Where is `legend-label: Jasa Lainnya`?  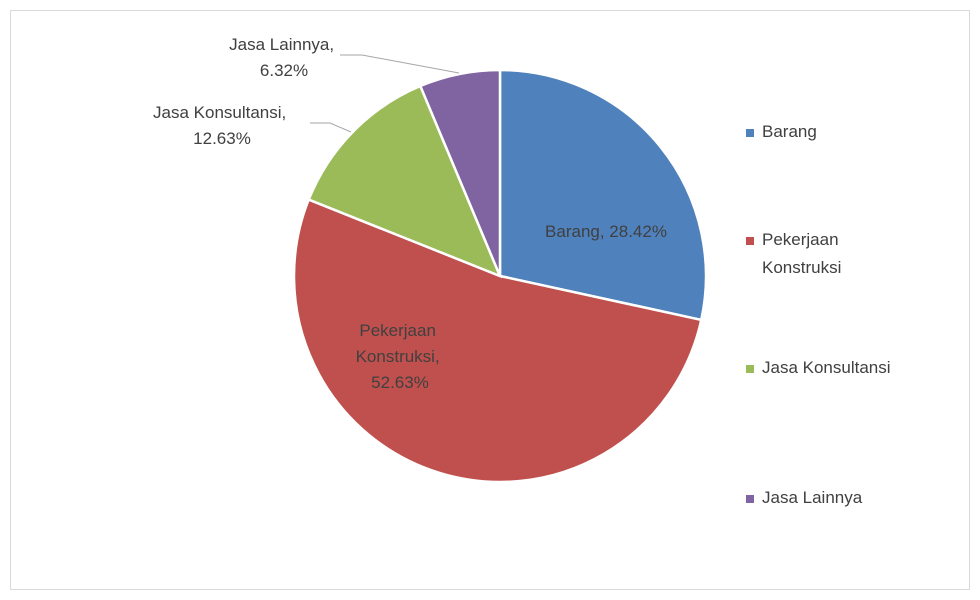 legend-label: Jasa Lainnya is located at coordinates (812, 497).